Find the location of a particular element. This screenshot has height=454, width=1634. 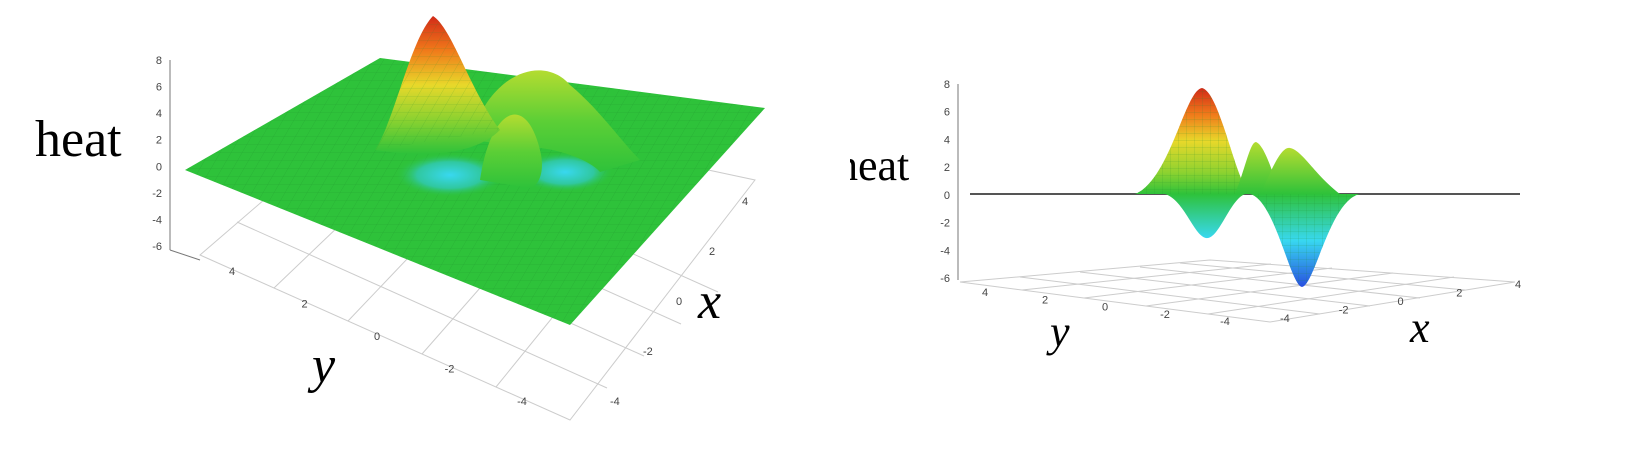

x-axis-ticks: -4 -2 0 2 4 is located at coordinates (1400, 302).